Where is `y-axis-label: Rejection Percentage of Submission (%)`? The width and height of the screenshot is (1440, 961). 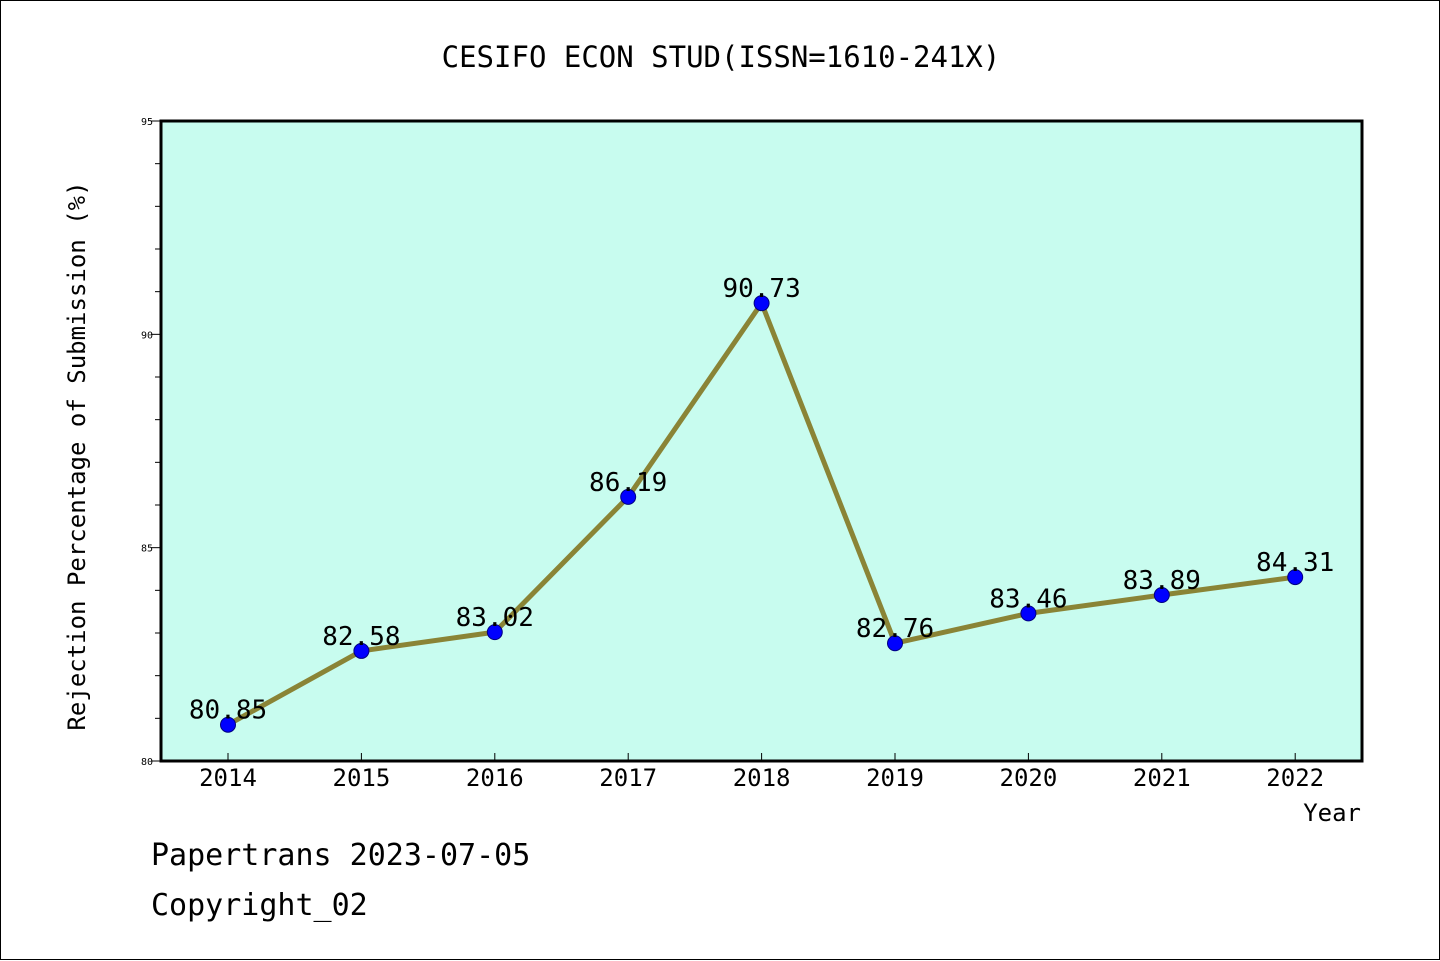
y-axis-label: Rejection Percentage of Submission (%) is located at coordinates (77, 455).